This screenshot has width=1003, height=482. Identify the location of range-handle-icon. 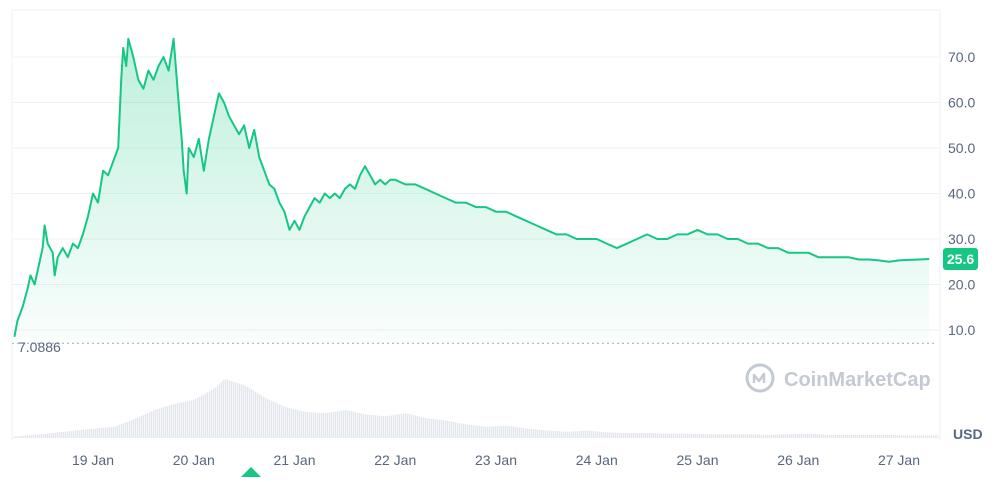
(251, 472).